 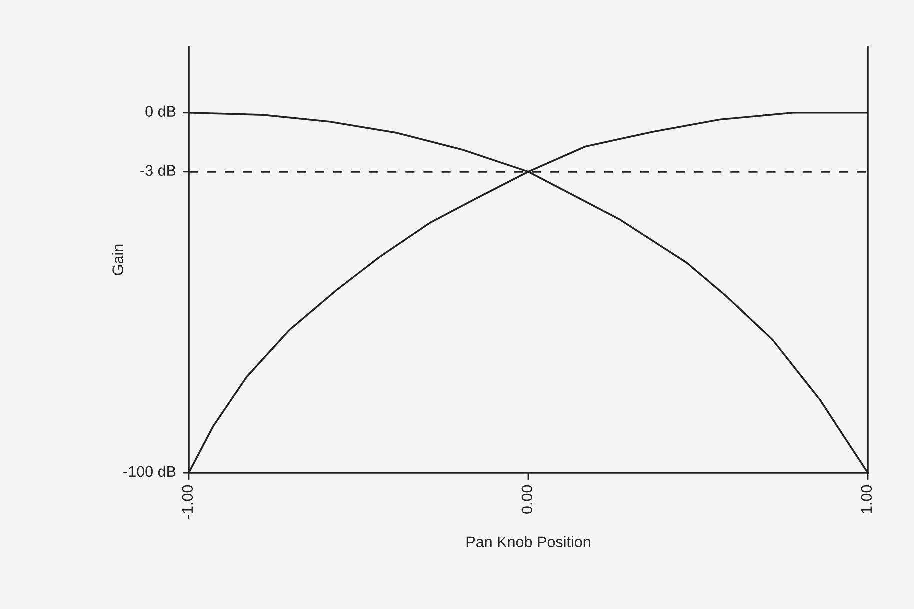 What do you see at coordinates (188, 502) in the screenshot?
I see `x-tick-label: -1.00` at bounding box center [188, 502].